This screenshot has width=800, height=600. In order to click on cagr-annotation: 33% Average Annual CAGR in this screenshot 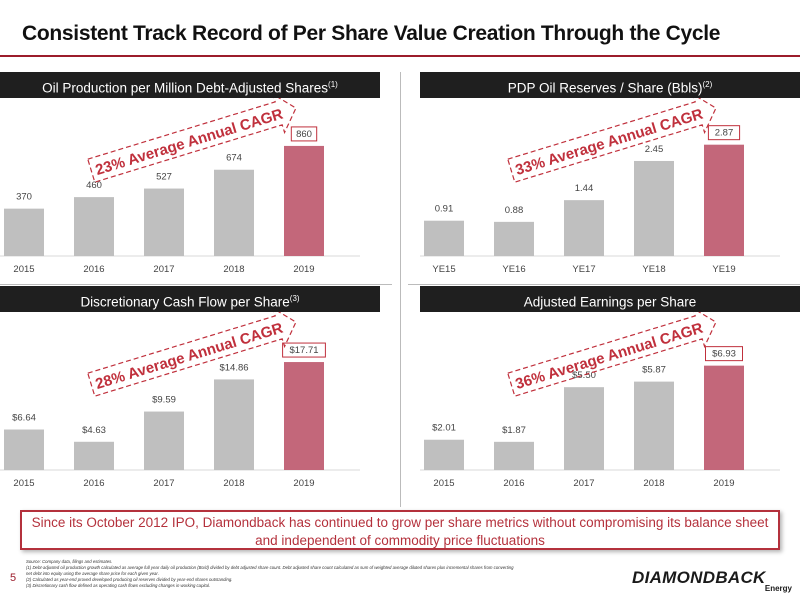, I will do `click(612, 140)`.